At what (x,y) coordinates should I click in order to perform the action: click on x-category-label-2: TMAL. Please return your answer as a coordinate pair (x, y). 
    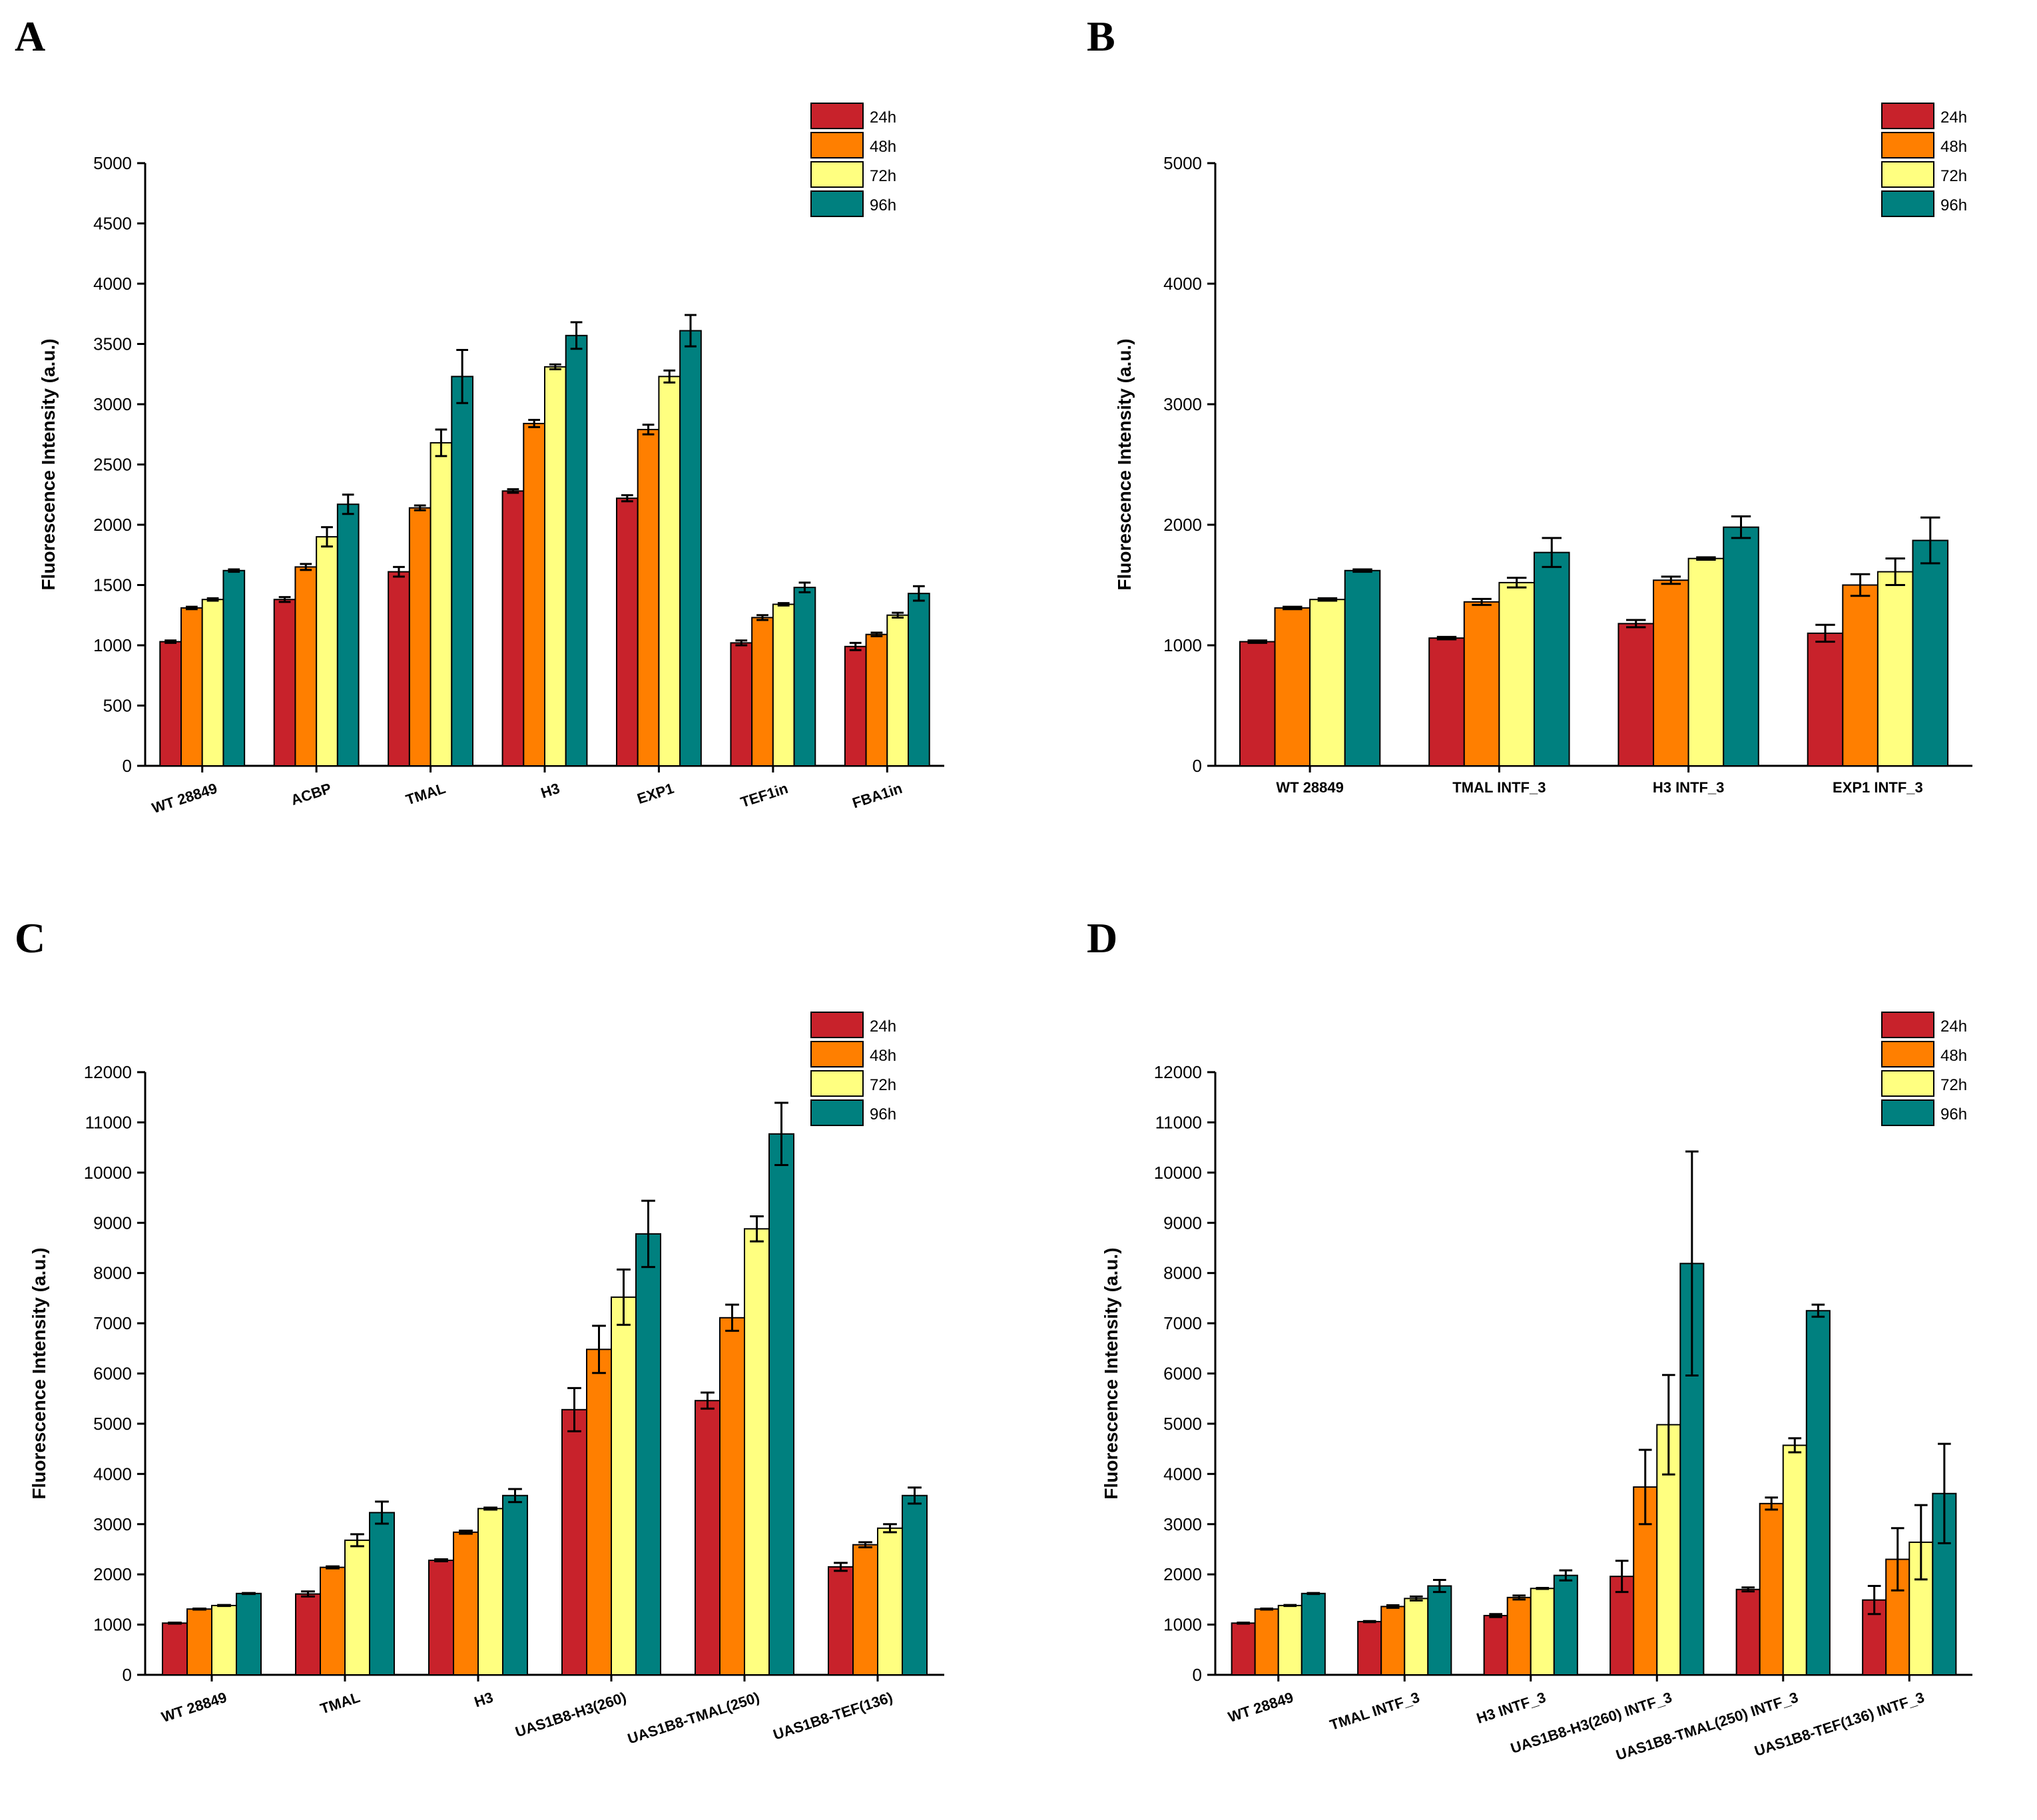
    Looking at the image, I should click on (340, 1703).